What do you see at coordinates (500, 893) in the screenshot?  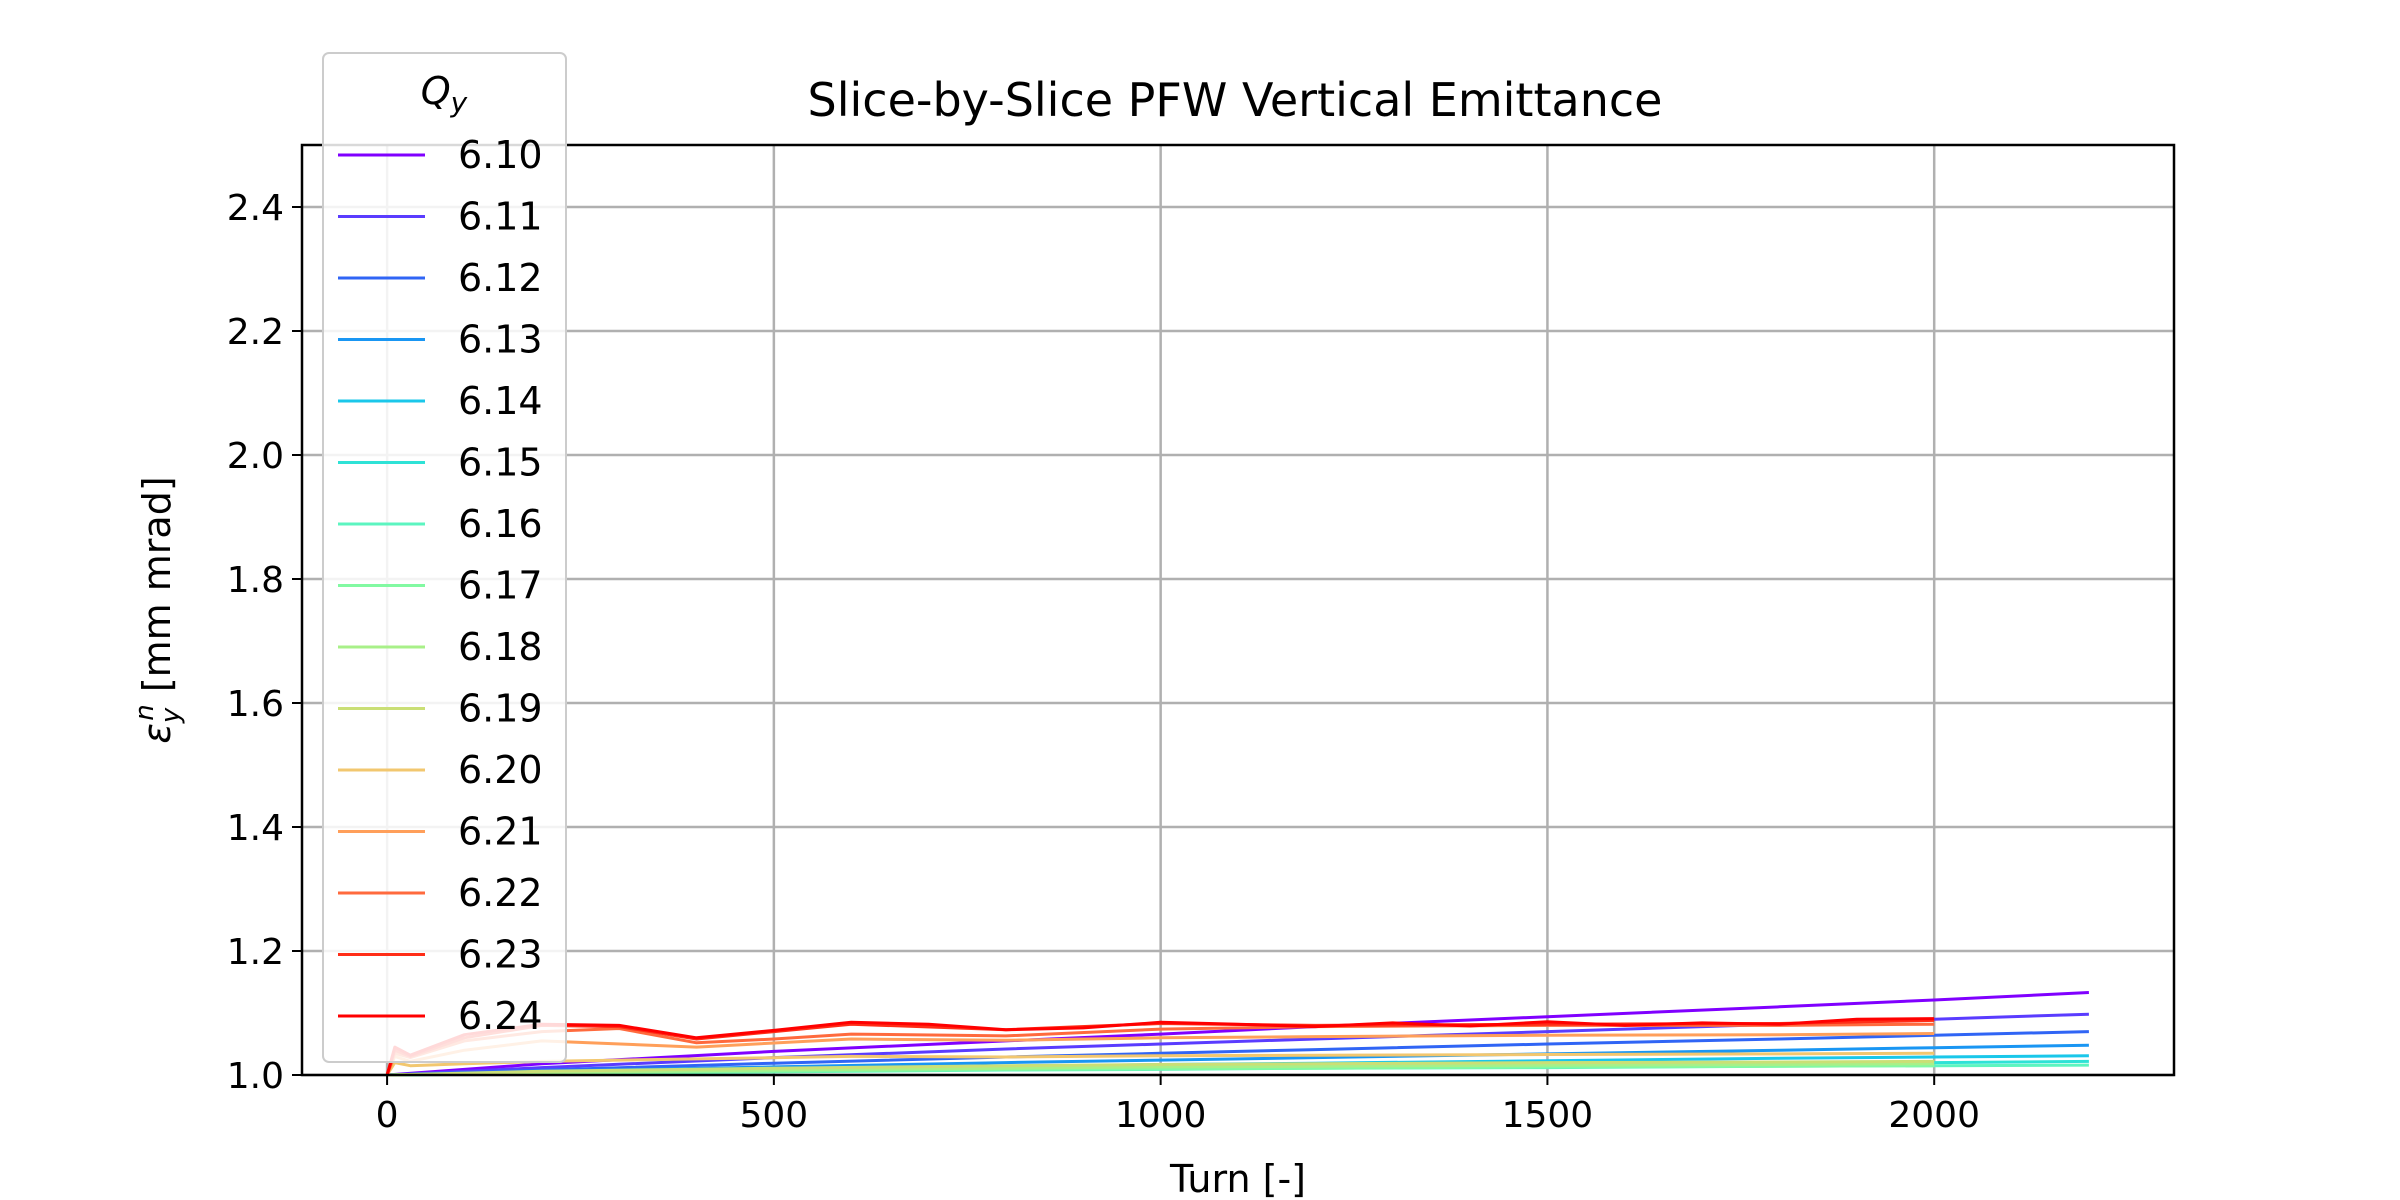 I see `legend-label-6.22: 6.22` at bounding box center [500, 893].